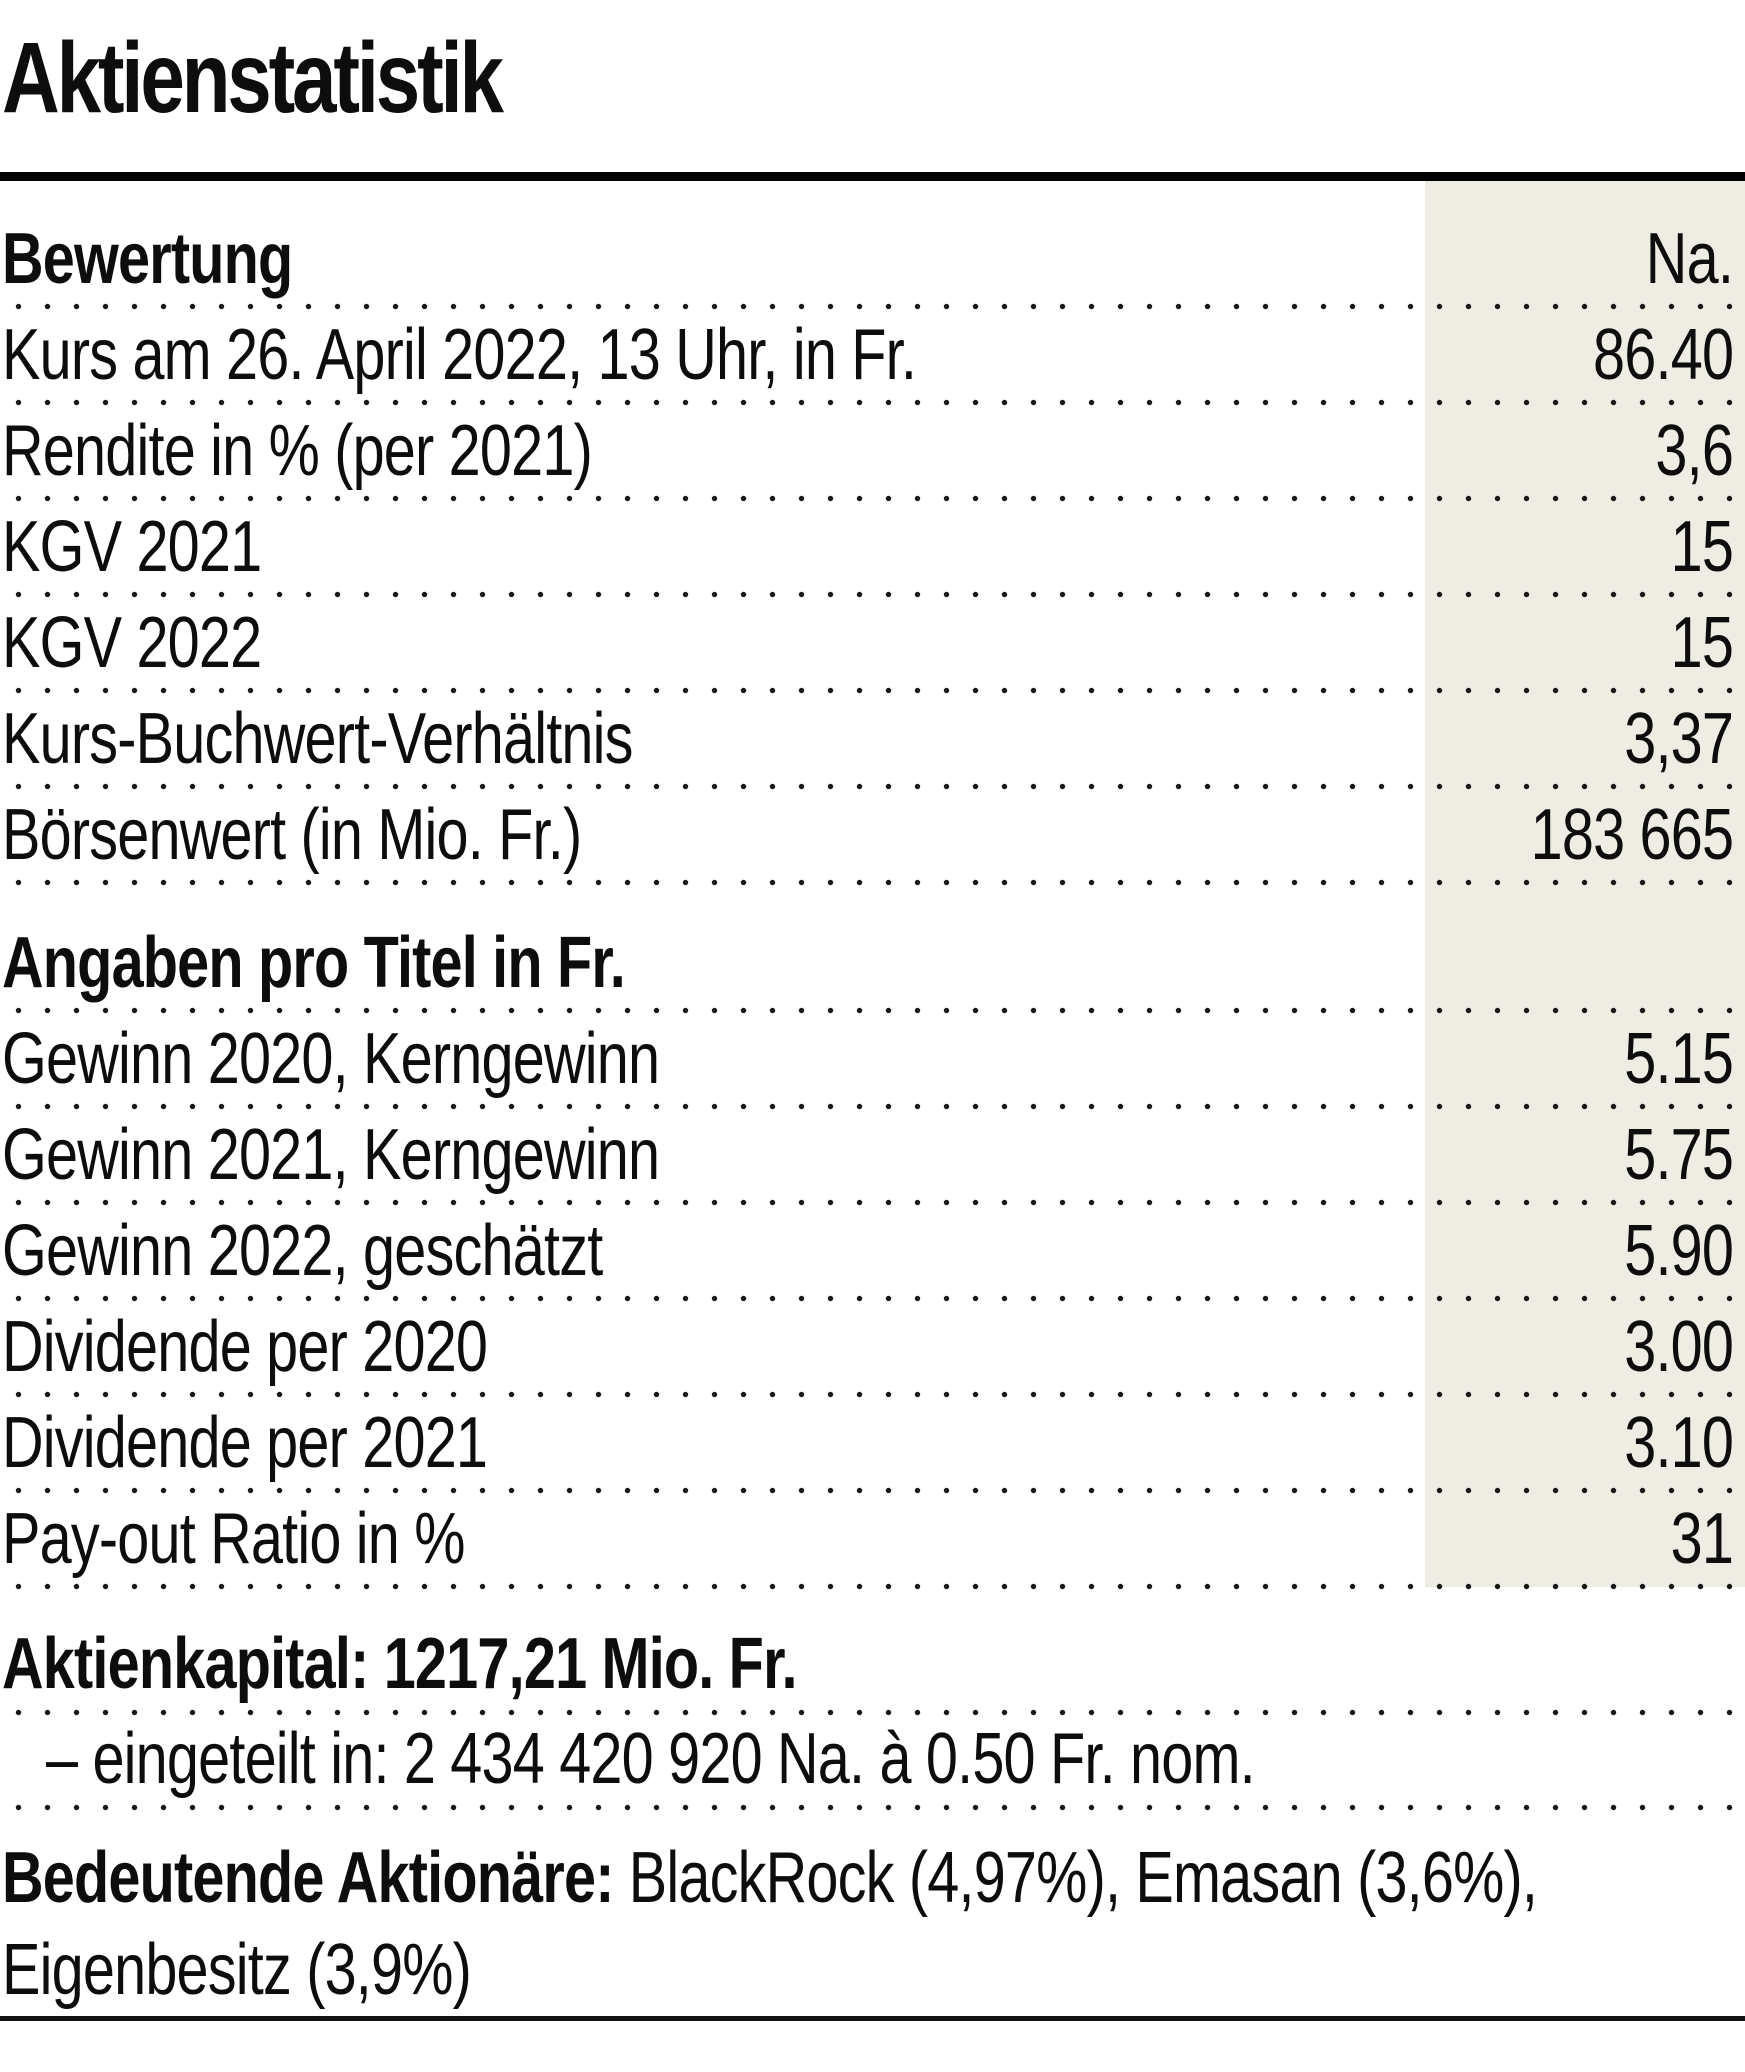  Describe the element at coordinates (872, 1253) in the screenshot. I see `table-row: Gewinn 2022, geschätzt 5.90` at that location.